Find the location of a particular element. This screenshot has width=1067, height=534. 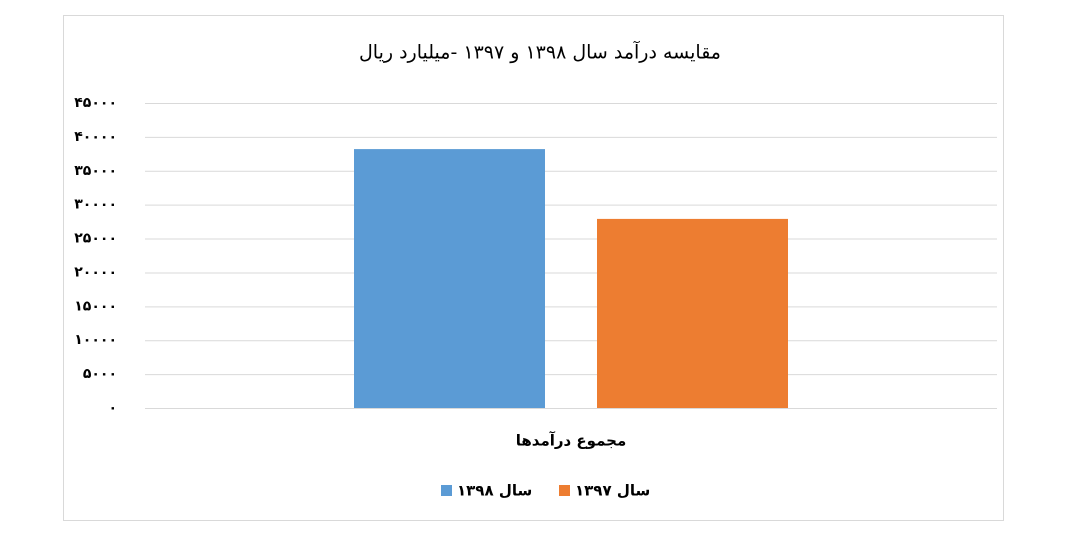

y-tick-label: ۲۰۰۰۰ is located at coordinates (95, 272).